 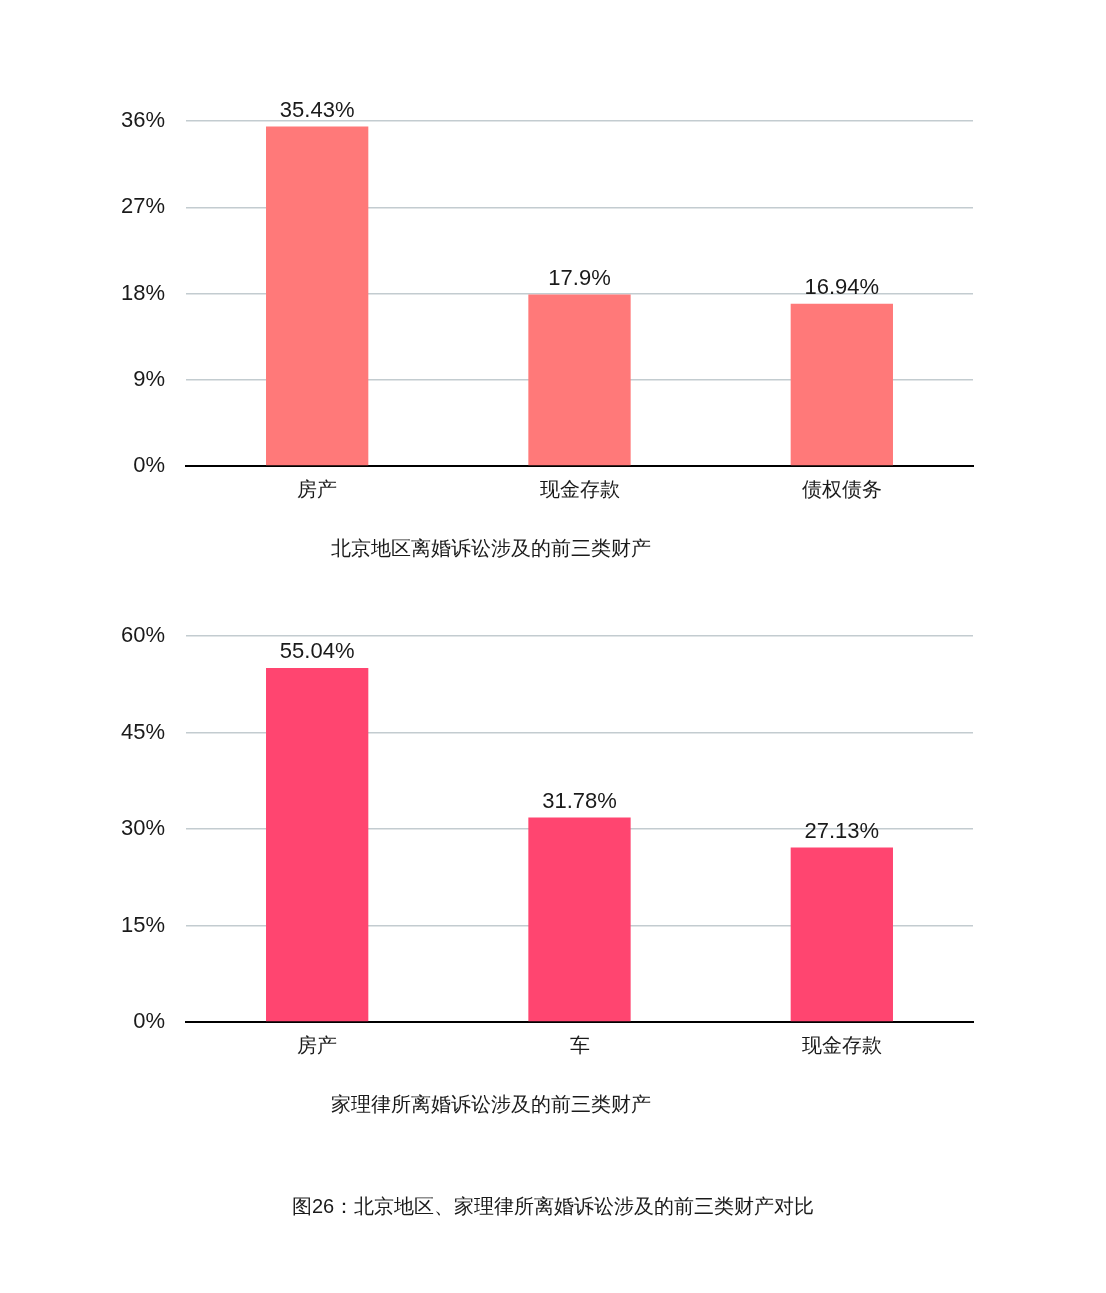 I want to click on data-label: 35.43%, so click(x=317, y=109).